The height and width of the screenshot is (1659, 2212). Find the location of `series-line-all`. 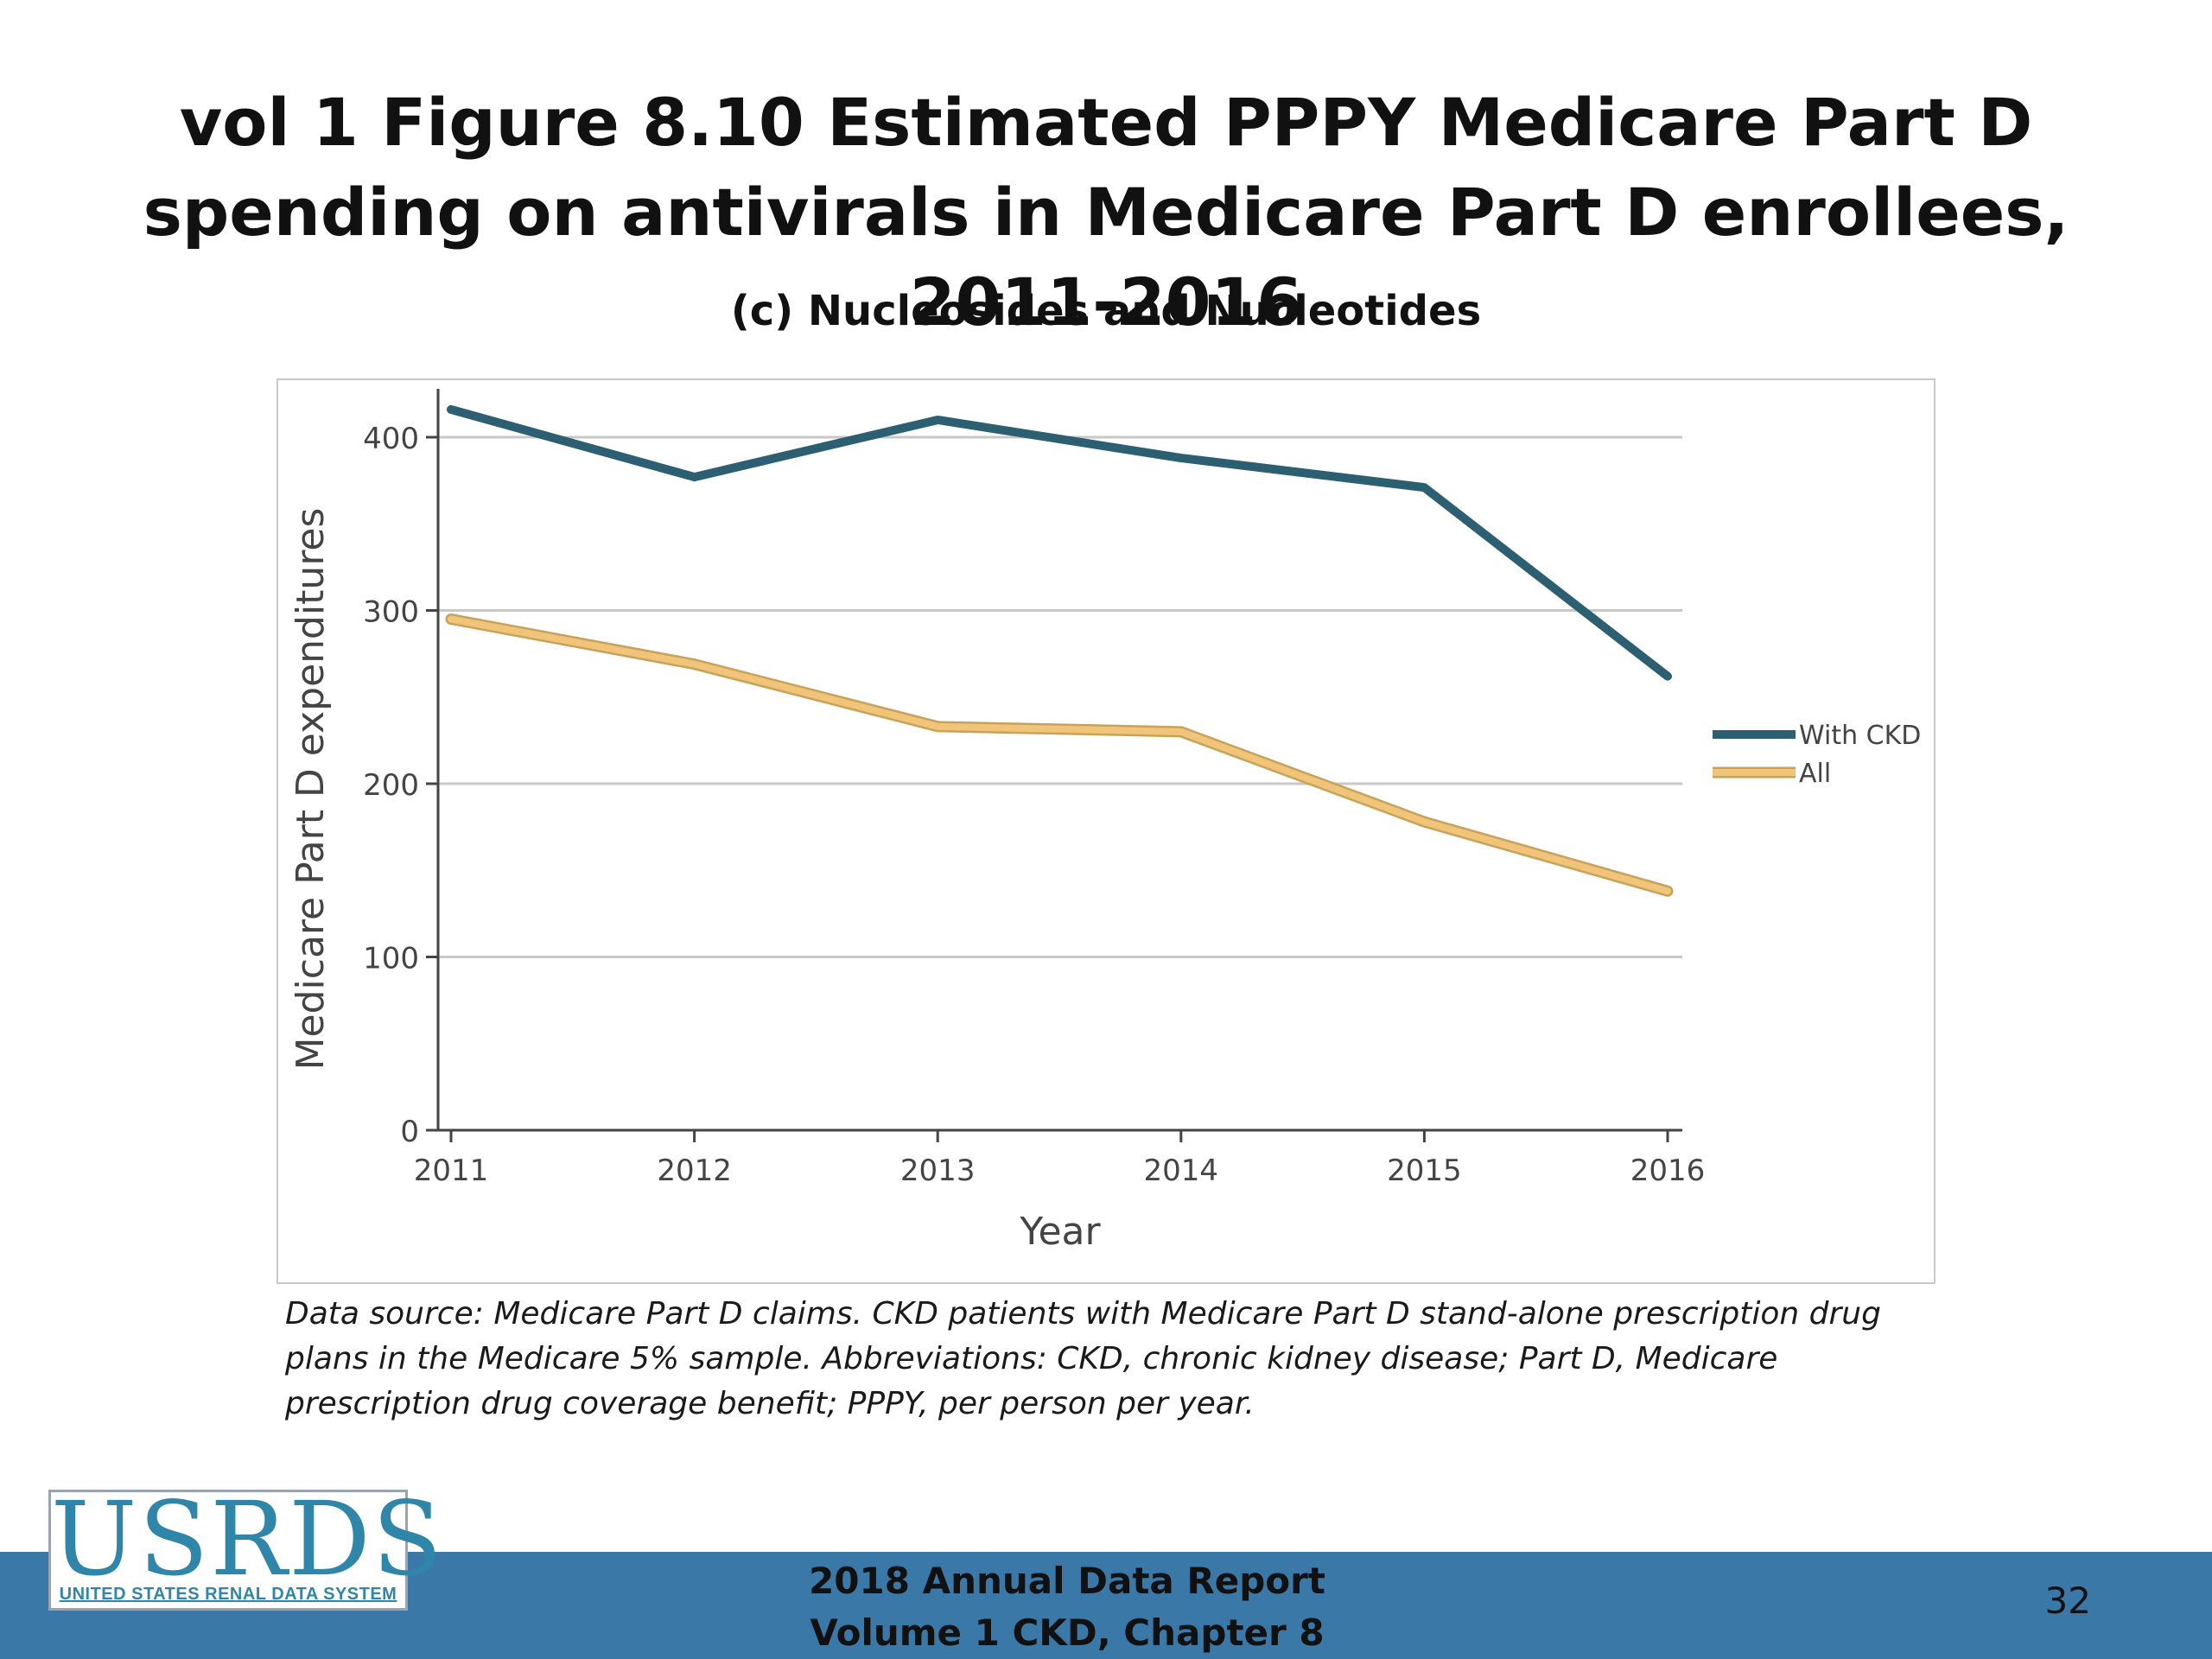

series-line-all is located at coordinates (1059, 755).